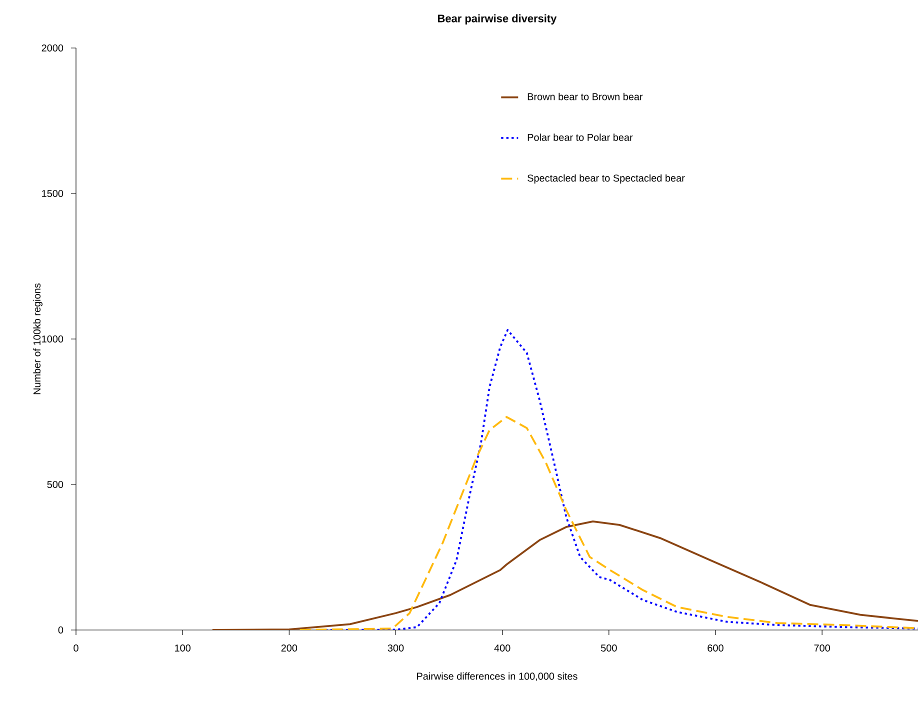  What do you see at coordinates (53, 48) in the screenshot?
I see `y-tick-label: 2000` at bounding box center [53, 48].